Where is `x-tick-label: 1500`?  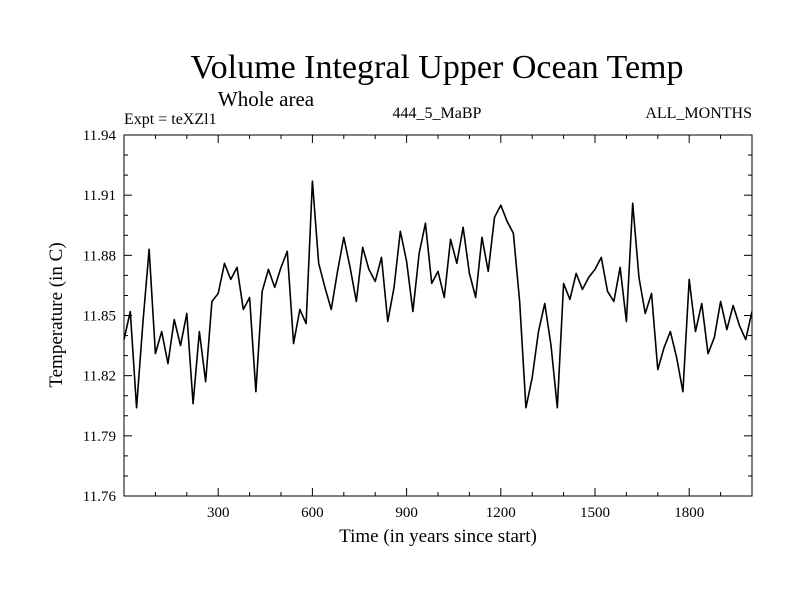 x-tick-label: 1500 is located at coordinates (595, 513).